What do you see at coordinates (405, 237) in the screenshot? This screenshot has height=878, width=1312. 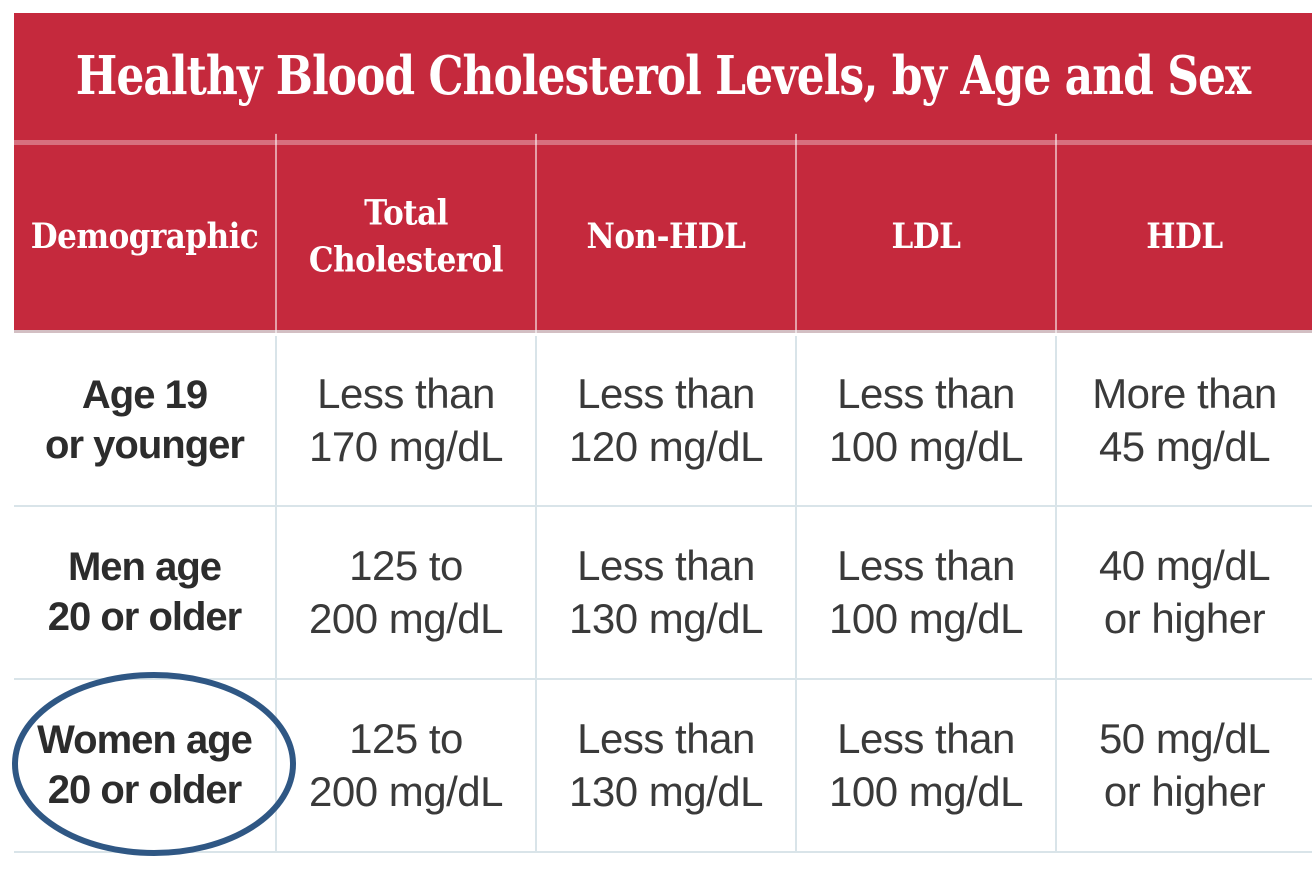 I see `header-cell-total-cholesterol: Total Cholesterol` at bounding box center [405, 237].